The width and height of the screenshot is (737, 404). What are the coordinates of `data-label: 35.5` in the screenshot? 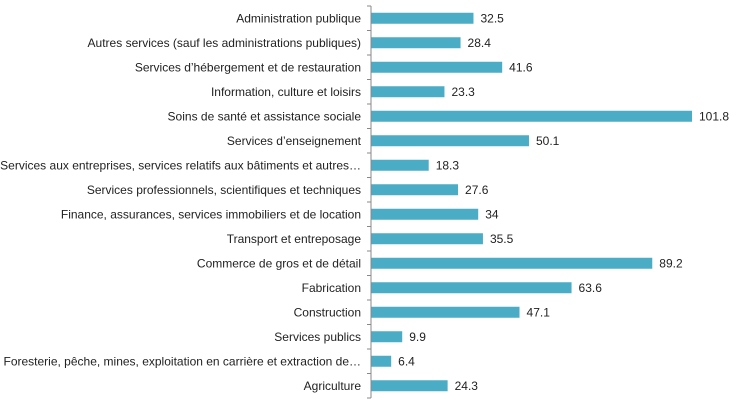 It's located at (502, 239).